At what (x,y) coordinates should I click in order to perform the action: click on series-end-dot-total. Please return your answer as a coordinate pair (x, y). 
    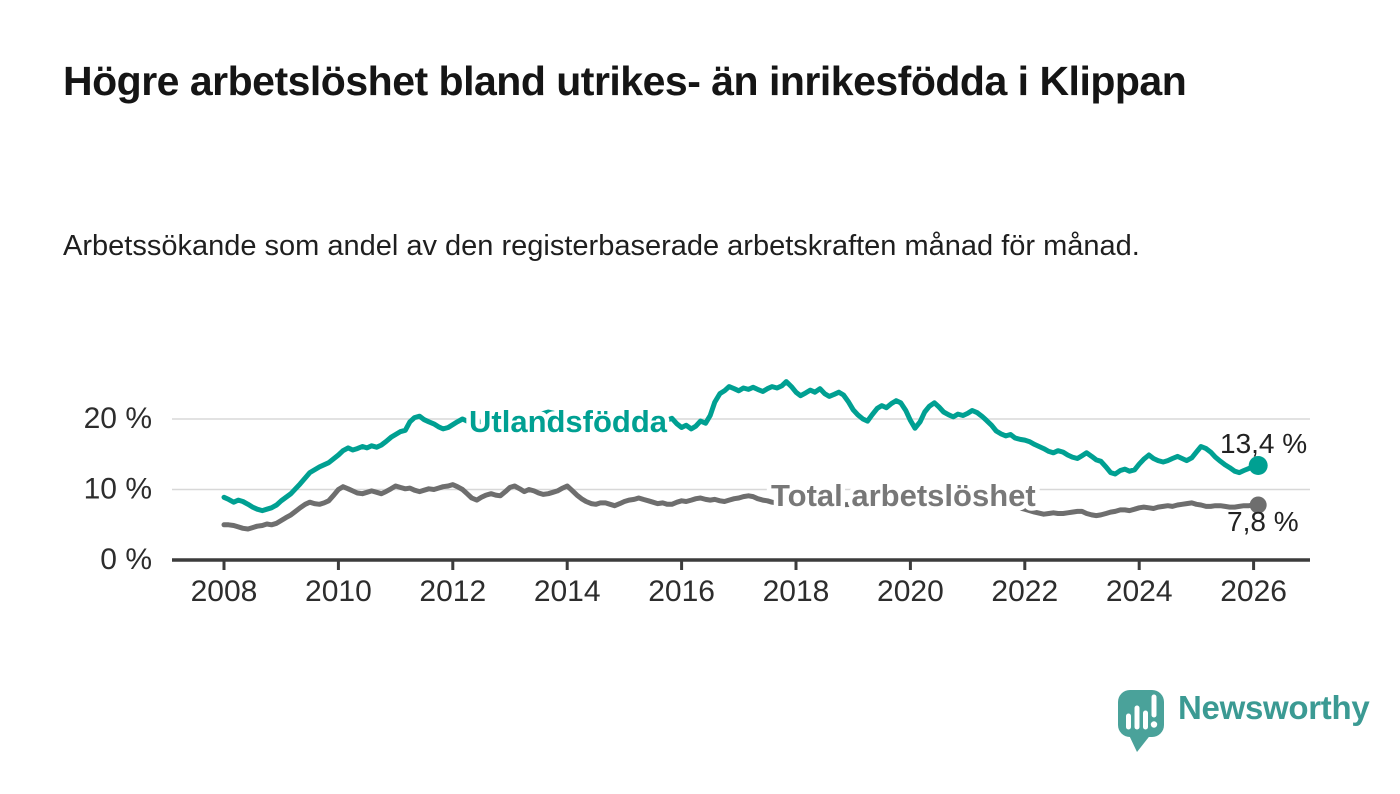
    Looking at the image, I should click on (1258, 505).